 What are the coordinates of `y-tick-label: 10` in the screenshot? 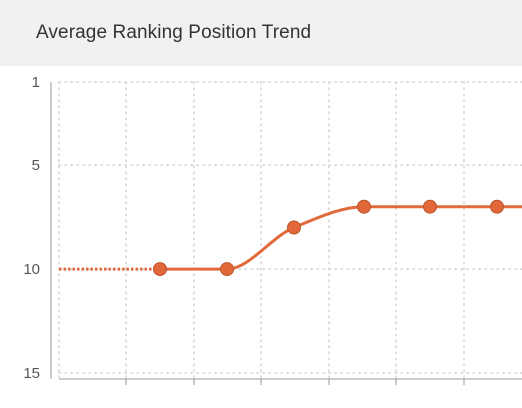 It's located at (31, 269).